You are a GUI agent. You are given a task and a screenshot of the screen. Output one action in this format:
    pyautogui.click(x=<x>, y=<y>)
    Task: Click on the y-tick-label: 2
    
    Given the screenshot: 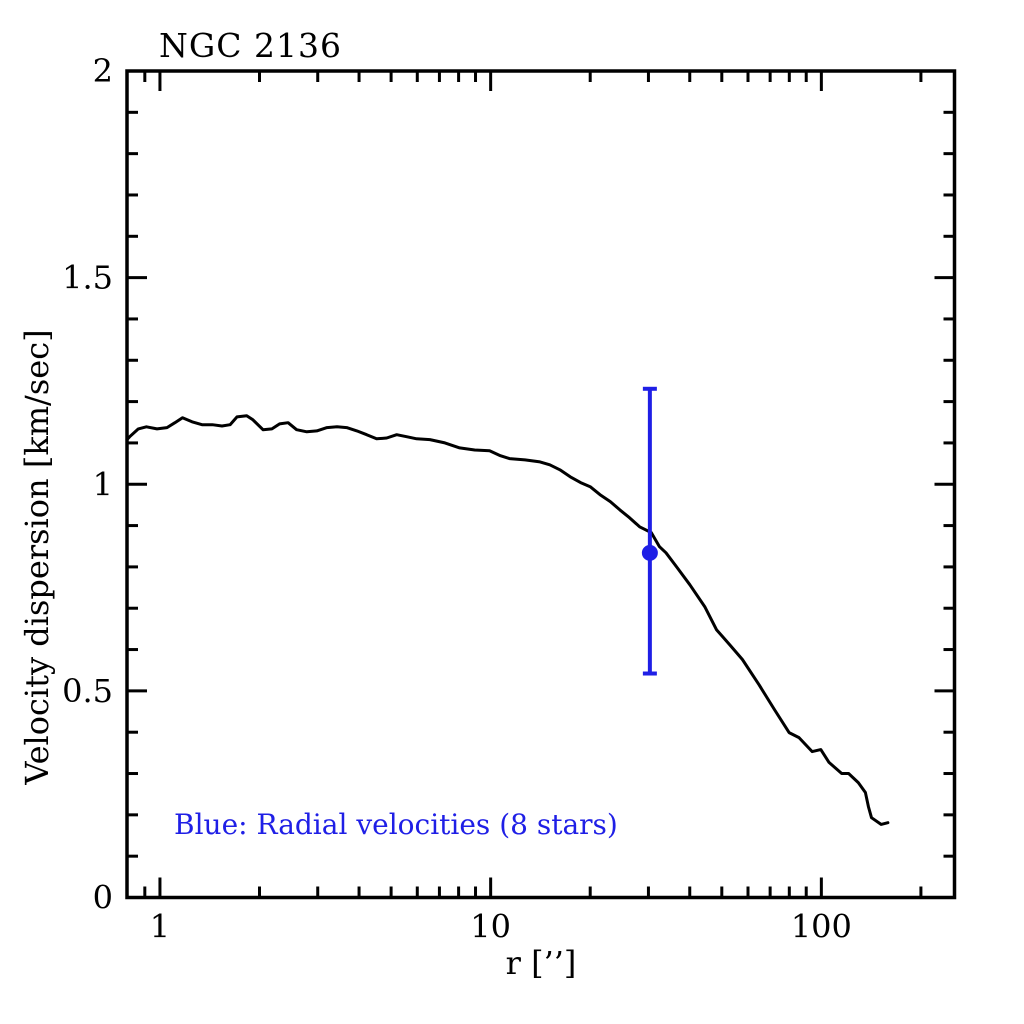 What is the action you would take?
    pyautogui.click(x=103, y=71)
    